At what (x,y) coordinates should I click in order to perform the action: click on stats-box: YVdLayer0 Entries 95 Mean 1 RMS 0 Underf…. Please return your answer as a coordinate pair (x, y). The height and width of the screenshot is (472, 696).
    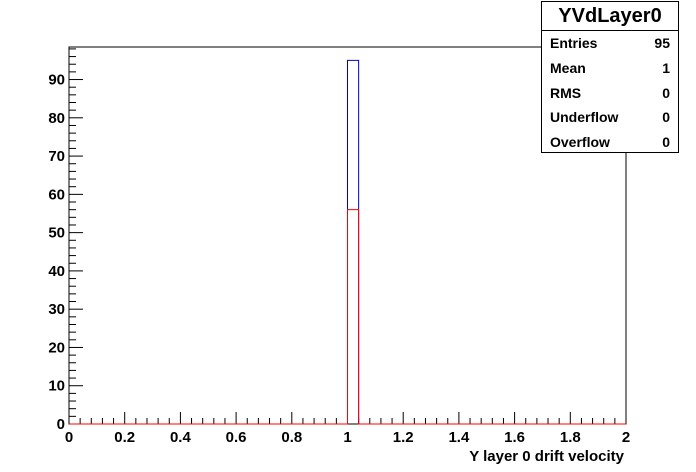
    Looking at the image, I should click on (610, 77).